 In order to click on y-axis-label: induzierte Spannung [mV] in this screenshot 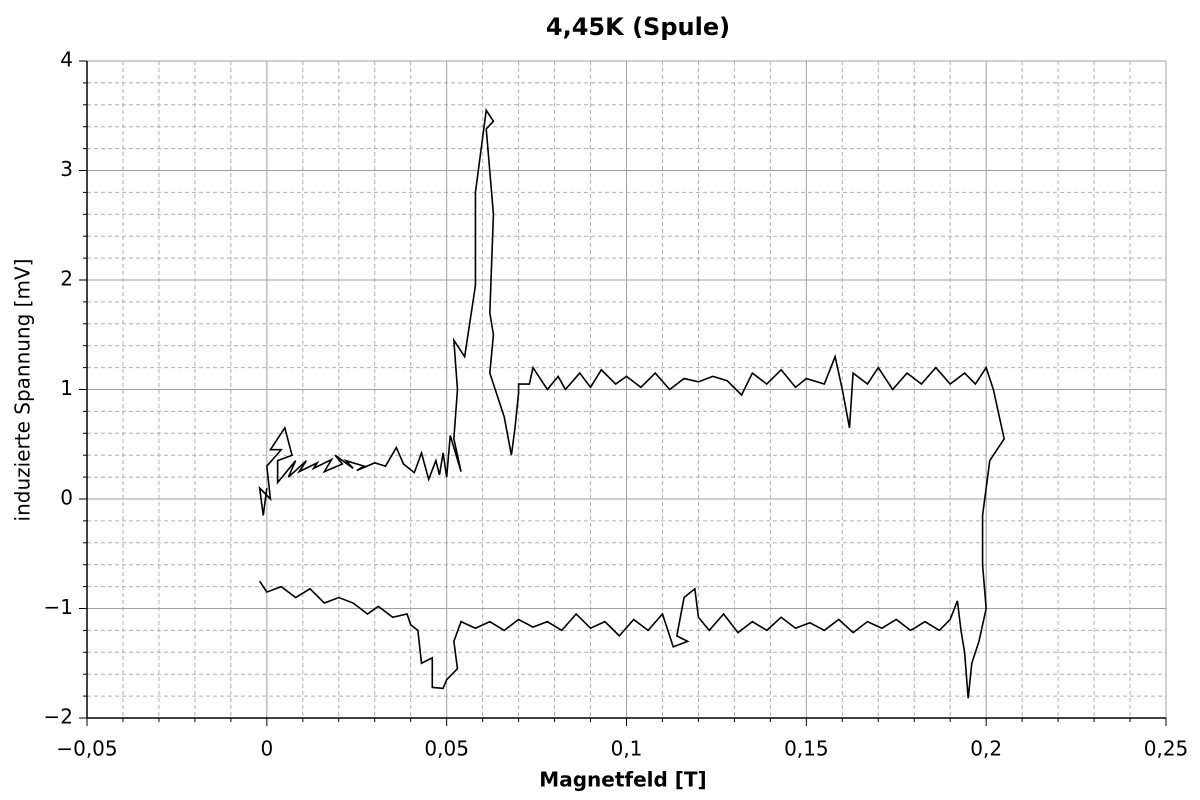, I will do `click(23, 390)`.